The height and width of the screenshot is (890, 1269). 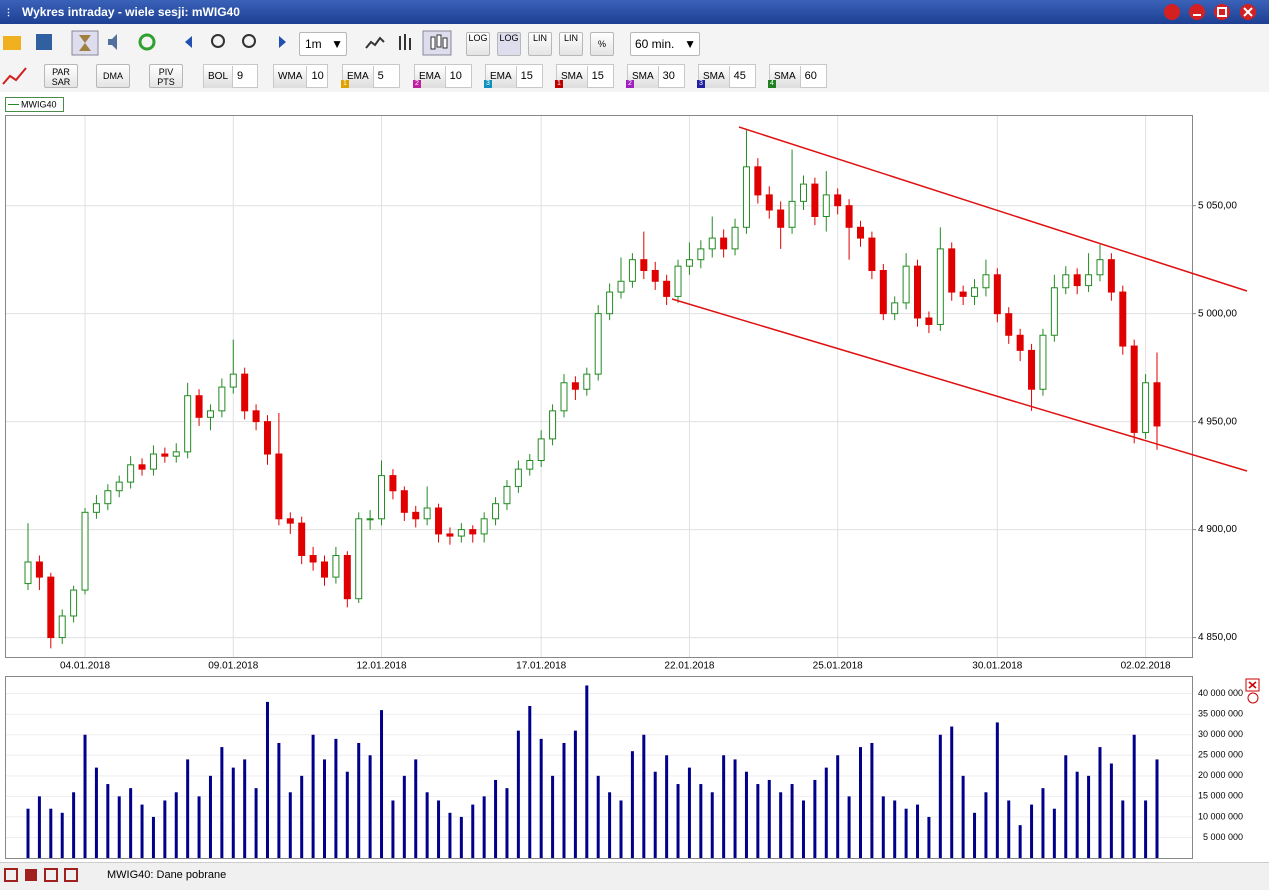 I want to click on minimize-button, so click(x=1197, y=12).